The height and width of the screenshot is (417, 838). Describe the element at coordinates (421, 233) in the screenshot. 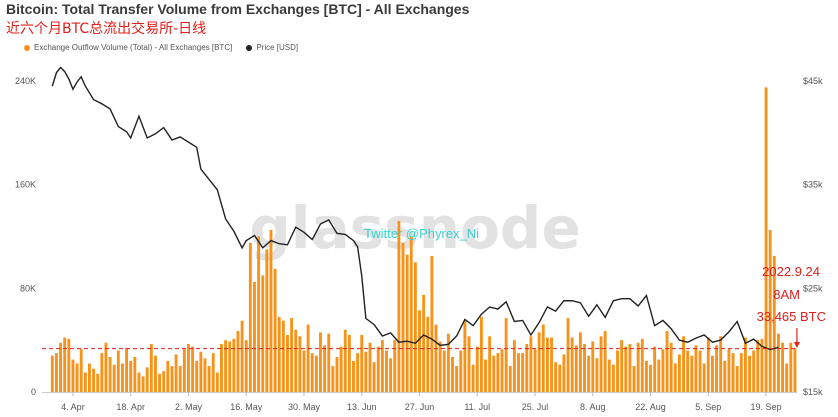

I see `twitter-handle: Twitter @Phyrex_Ni` at that location.